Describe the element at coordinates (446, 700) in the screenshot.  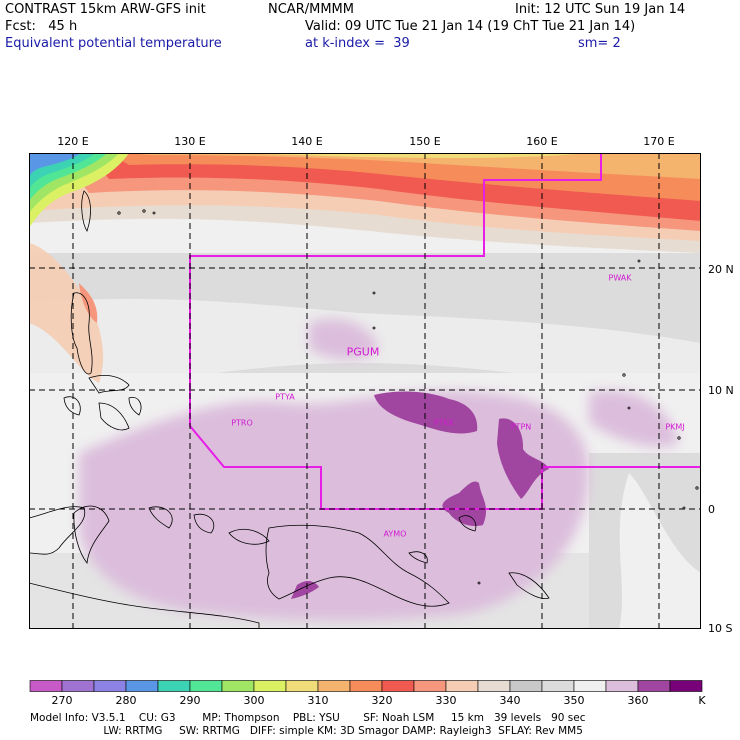
I see `colorbar-tick-label: 330` at that location.